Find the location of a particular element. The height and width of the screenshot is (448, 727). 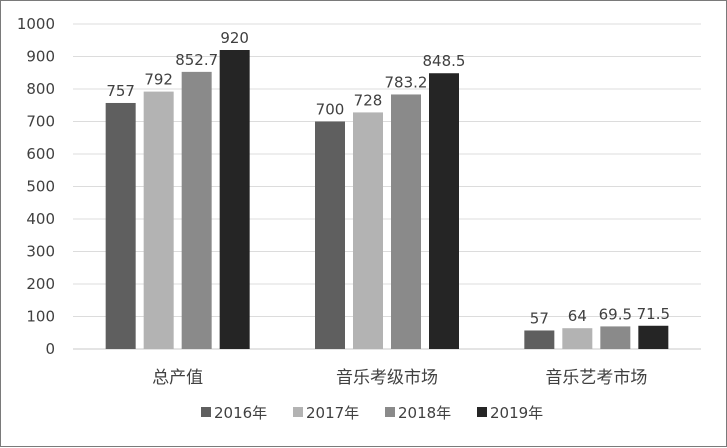

data-label: 757 is located at coordinates (120, 91).